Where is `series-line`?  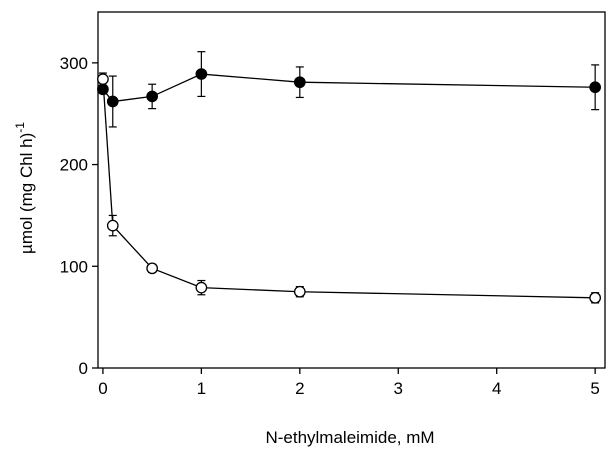
series-line is located at coordinates (349, 88).